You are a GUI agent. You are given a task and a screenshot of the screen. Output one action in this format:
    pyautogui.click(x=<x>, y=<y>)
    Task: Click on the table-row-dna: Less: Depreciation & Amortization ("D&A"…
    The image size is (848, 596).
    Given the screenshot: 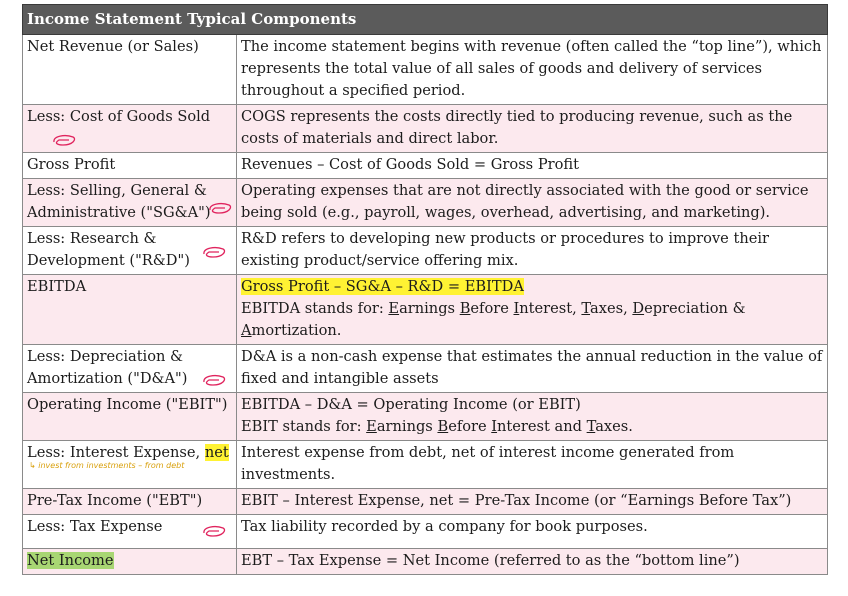 What is the action you would take?
    pyautogui.click(x=425, y=368)
    